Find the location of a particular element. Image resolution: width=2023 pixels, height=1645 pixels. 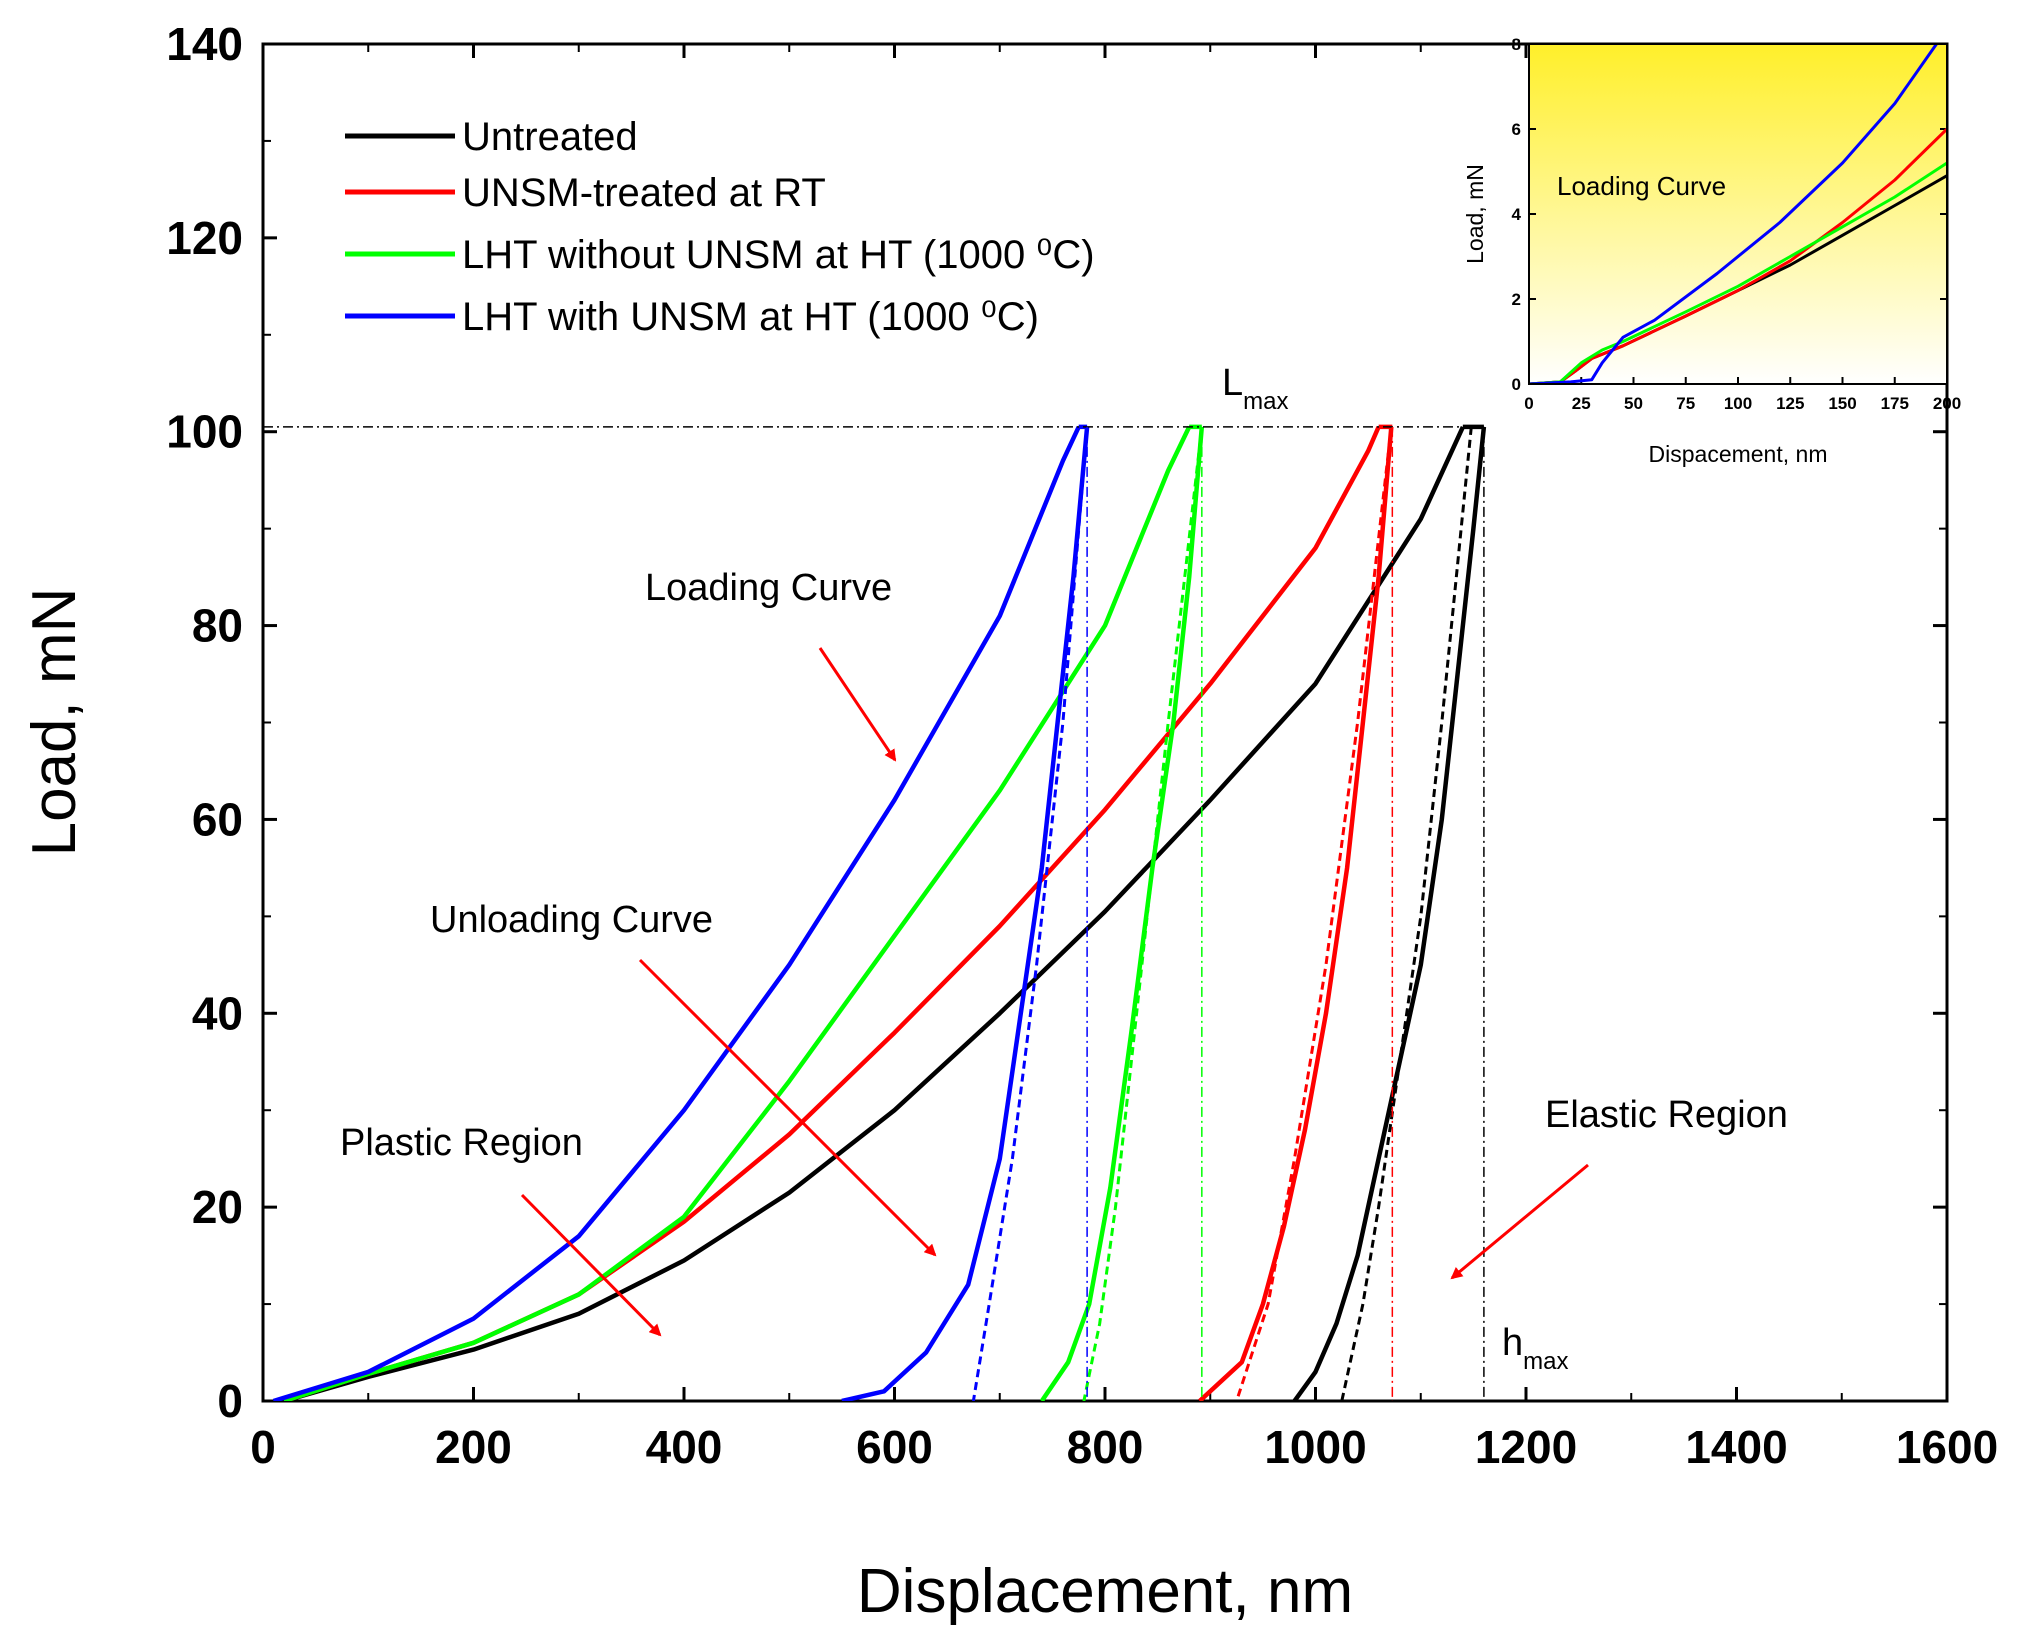

elastic-region-arrow is located at coordinates (1519, 1221).